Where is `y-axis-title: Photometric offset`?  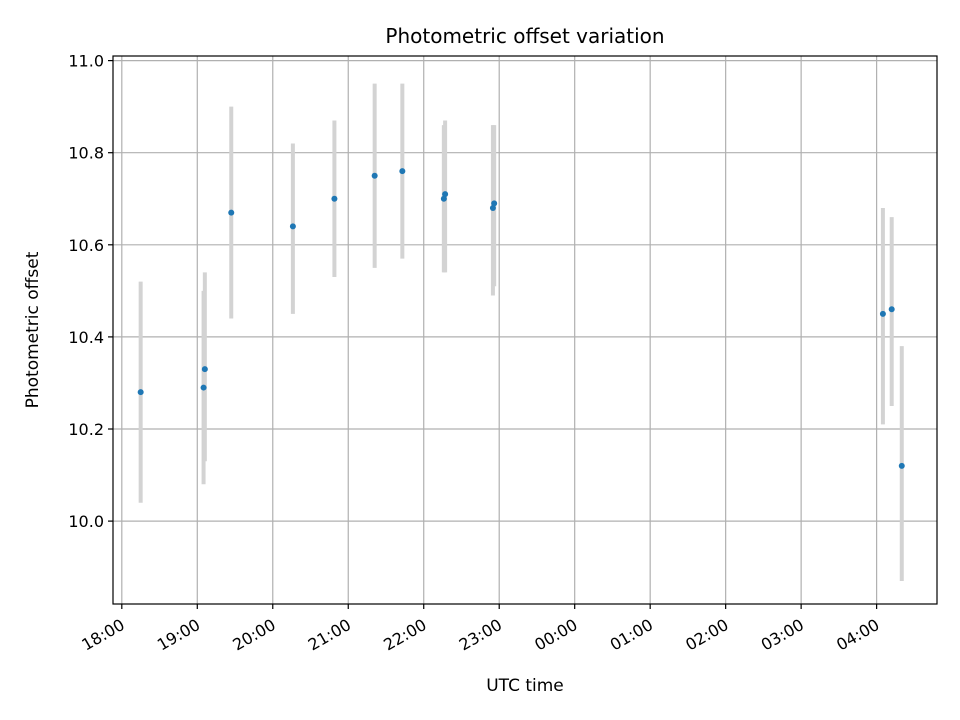 y-axis-title: Photometric offset is located at coordinates (33, 329).